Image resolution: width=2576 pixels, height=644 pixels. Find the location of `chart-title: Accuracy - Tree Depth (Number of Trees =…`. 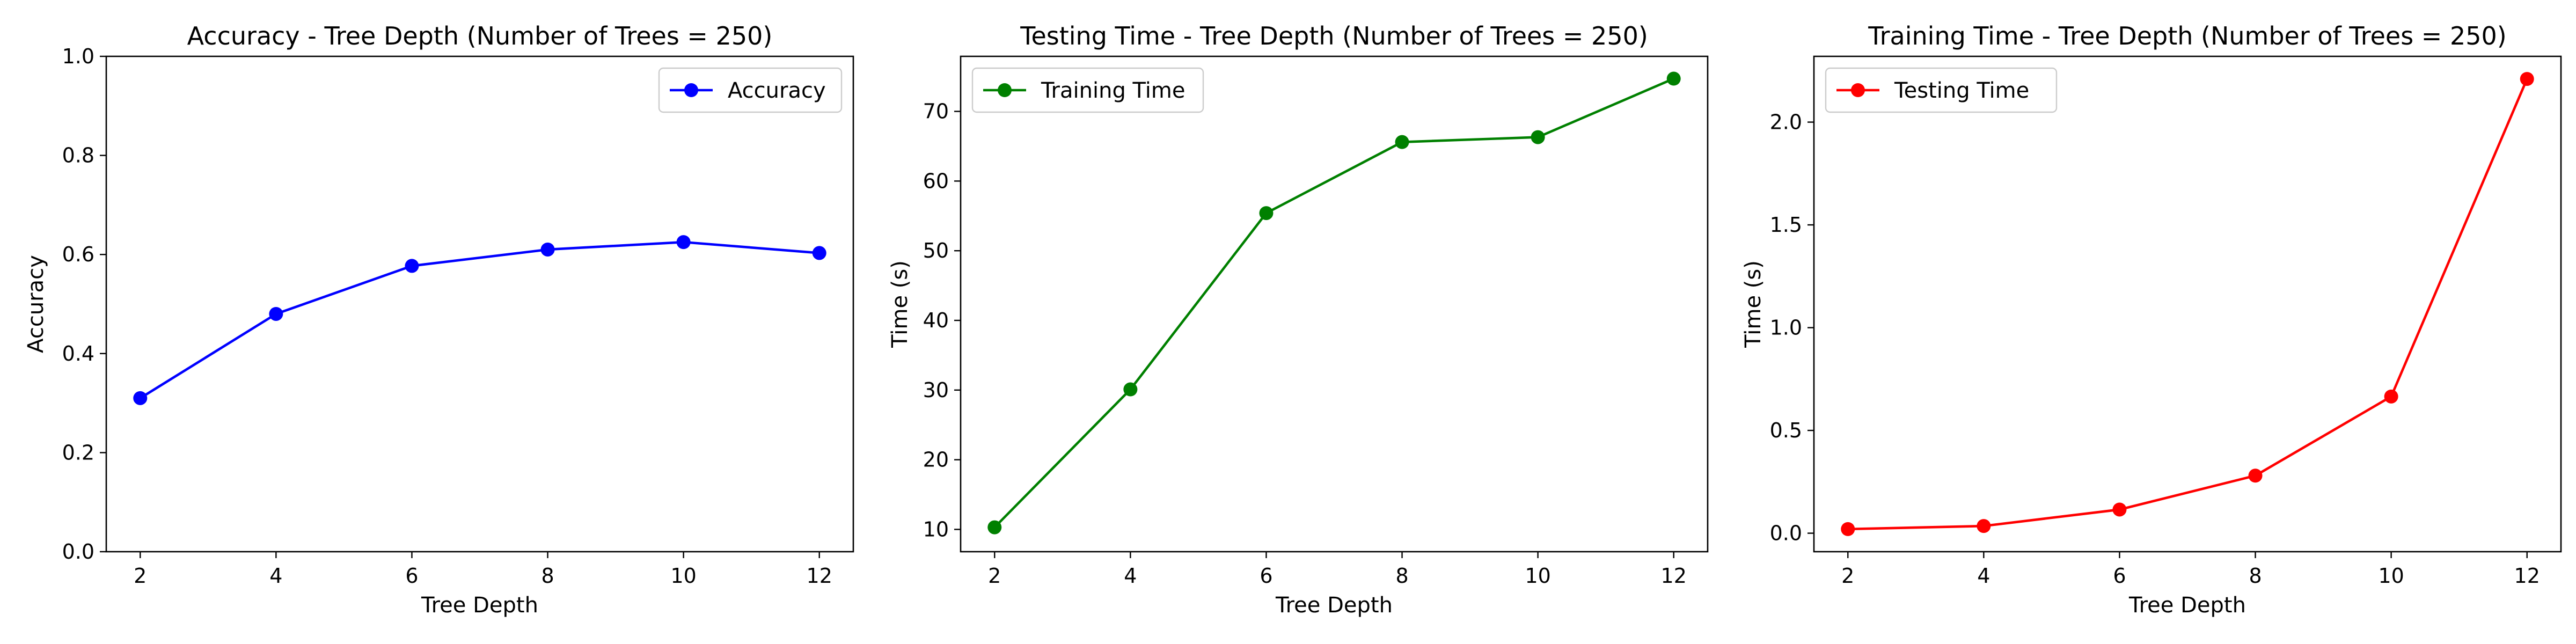

chart-title: Accuracy - Tree Depth (Number of Trees =… is located at coordinates (480, 35).